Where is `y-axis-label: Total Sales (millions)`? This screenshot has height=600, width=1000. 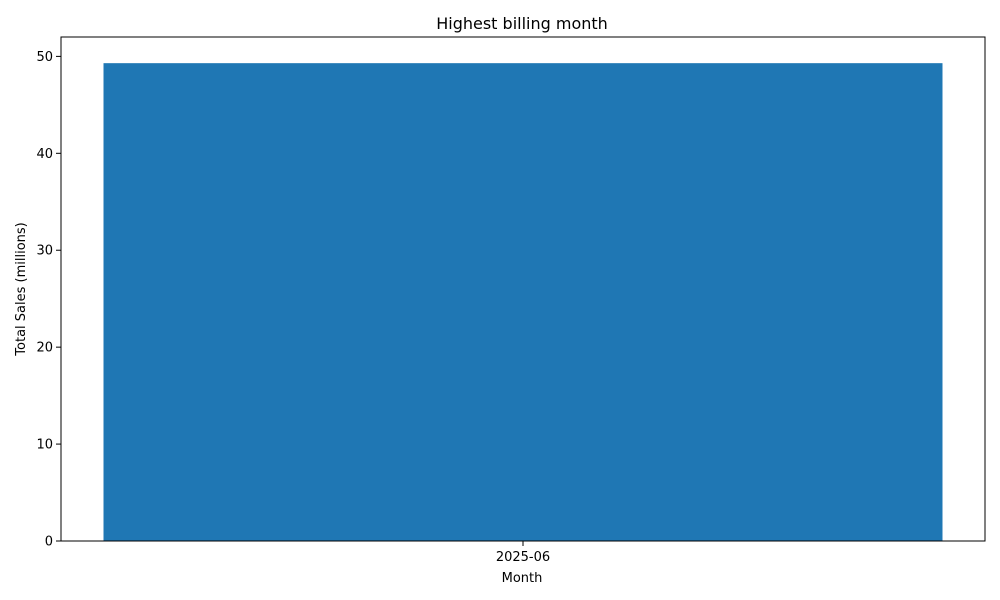 y-axis-label: Total Sales (millions) is located at coordinates (21, 289).